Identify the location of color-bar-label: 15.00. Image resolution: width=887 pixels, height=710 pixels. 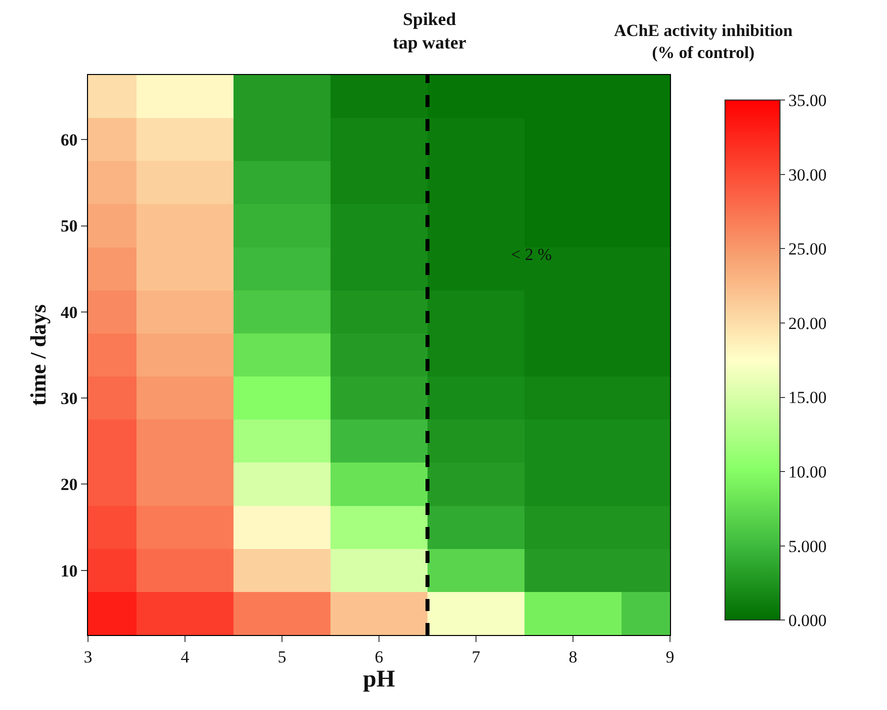
(807, 398).